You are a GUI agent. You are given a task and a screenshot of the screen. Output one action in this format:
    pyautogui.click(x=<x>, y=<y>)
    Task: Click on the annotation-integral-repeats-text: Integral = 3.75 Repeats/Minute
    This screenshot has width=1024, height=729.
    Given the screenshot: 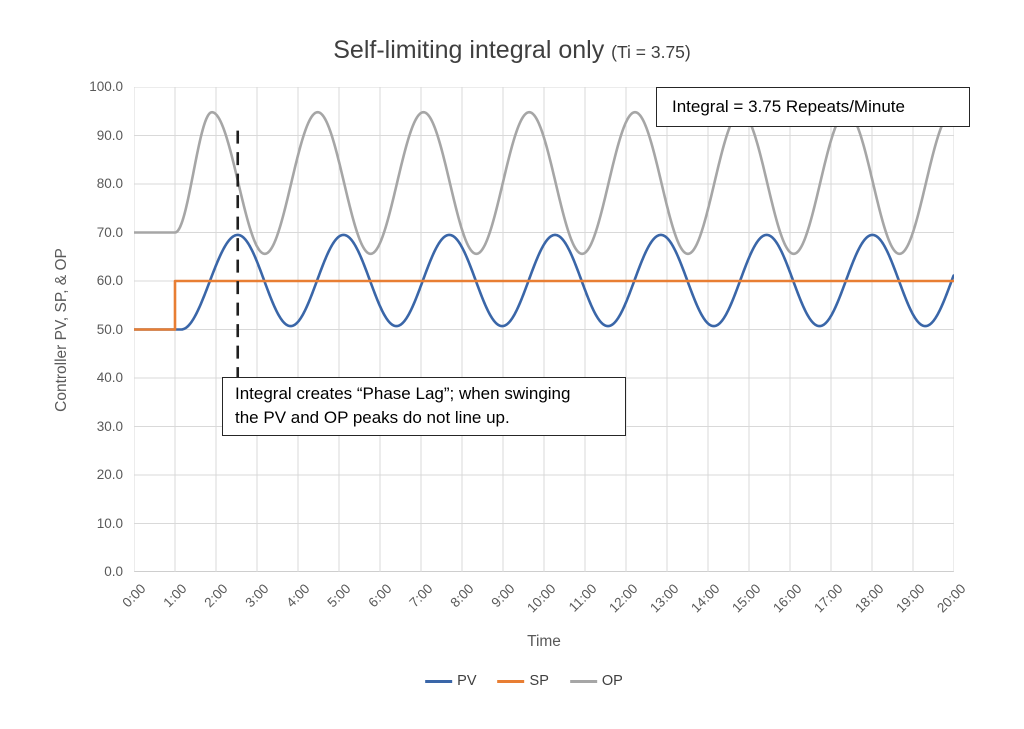 What is the action you would take?
    pyautogui.click(x=788, y=106)
    